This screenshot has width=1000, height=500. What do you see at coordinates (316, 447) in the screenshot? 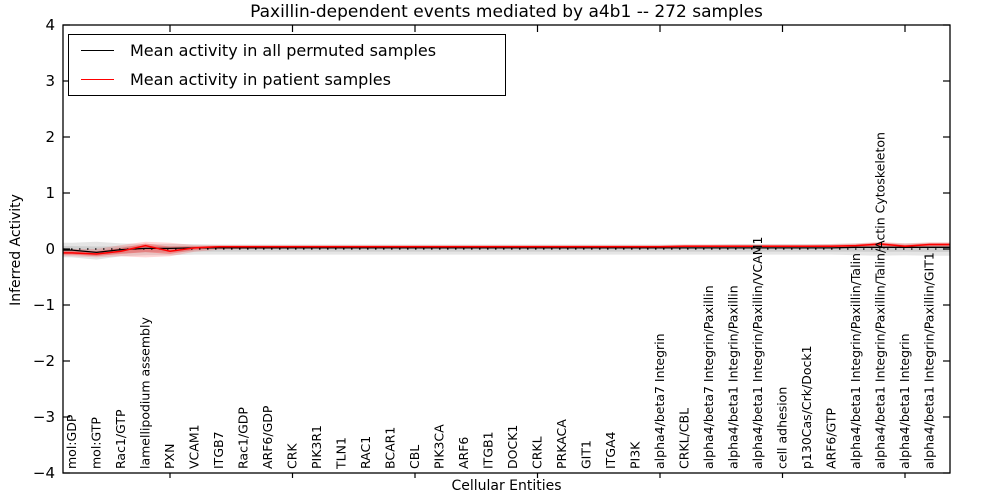
I see `x-tick-label: PIK3R1` at bounding box center [316, 447].